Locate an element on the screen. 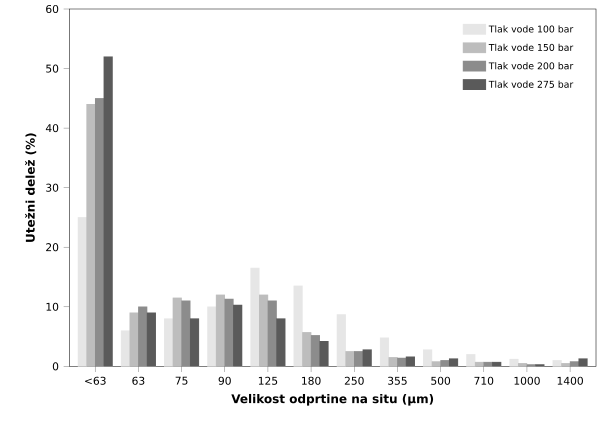  x-tick-label: 90 is located at coordinates (224, 380).